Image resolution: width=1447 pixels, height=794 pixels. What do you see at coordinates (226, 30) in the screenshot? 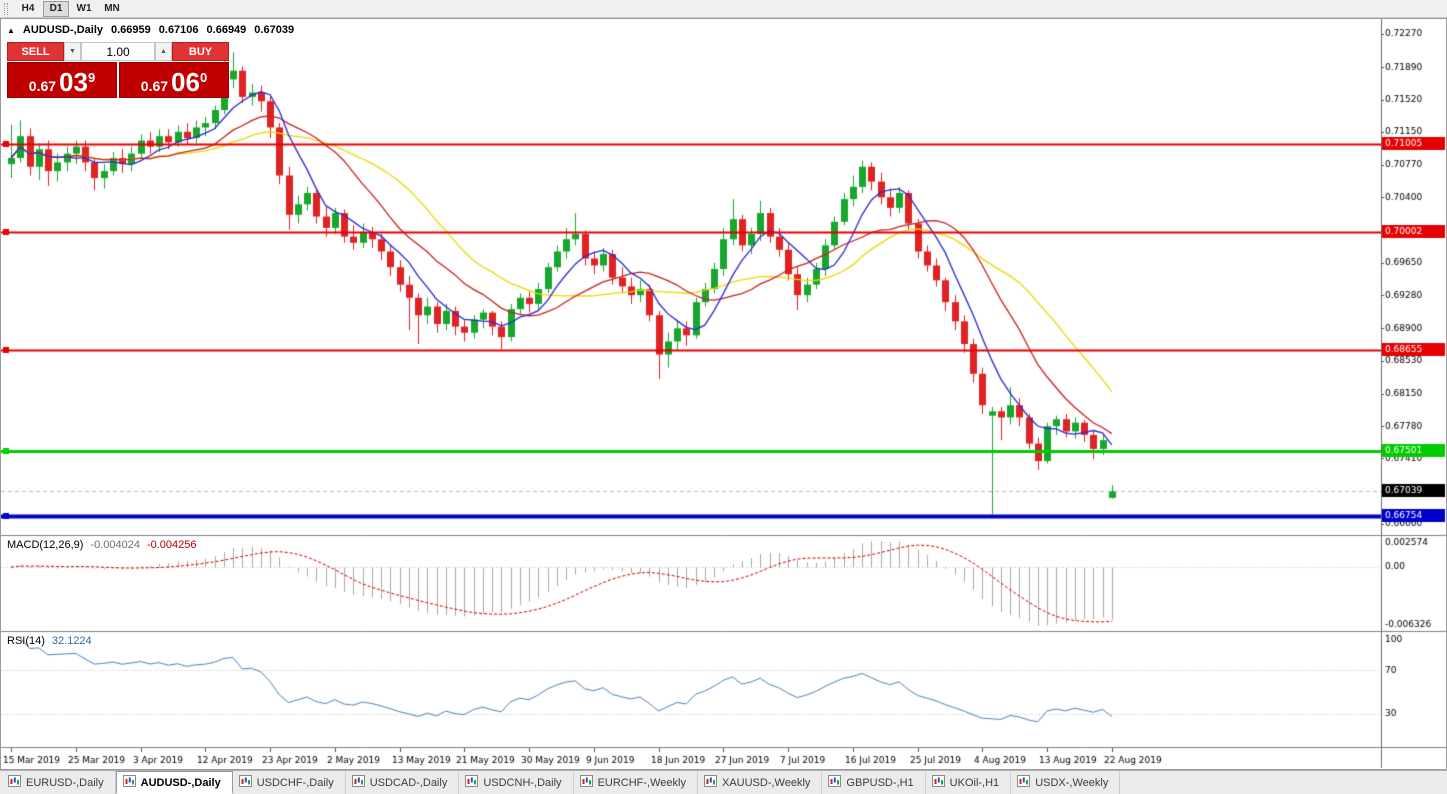
I see `ohlc-low: 0.66949` at bounding box center [226, 30].